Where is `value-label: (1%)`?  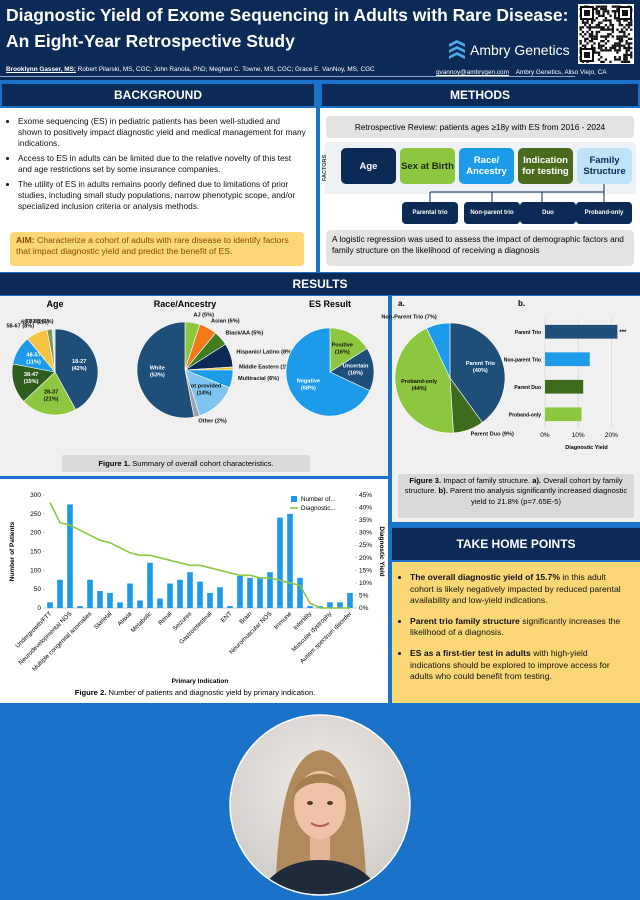
value-label: (1%) is located at coordinates (48, 322).